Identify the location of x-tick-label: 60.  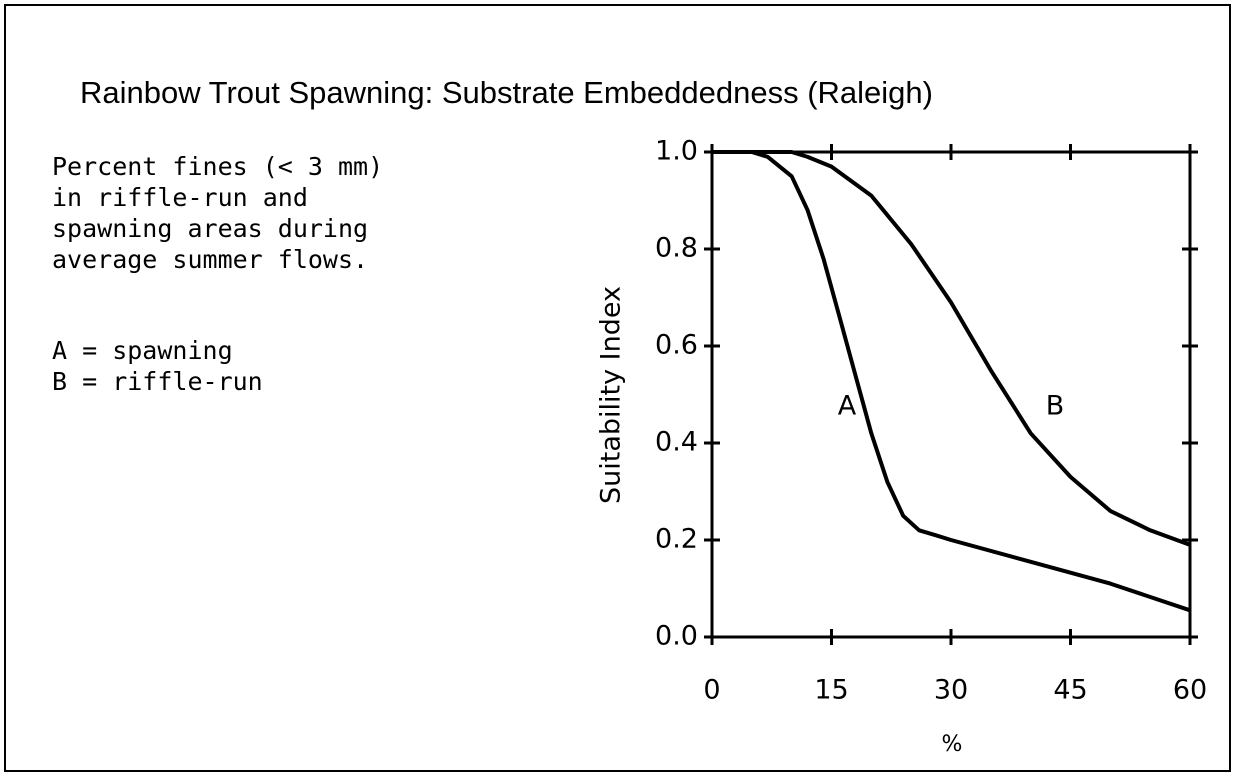
(1190, 690).